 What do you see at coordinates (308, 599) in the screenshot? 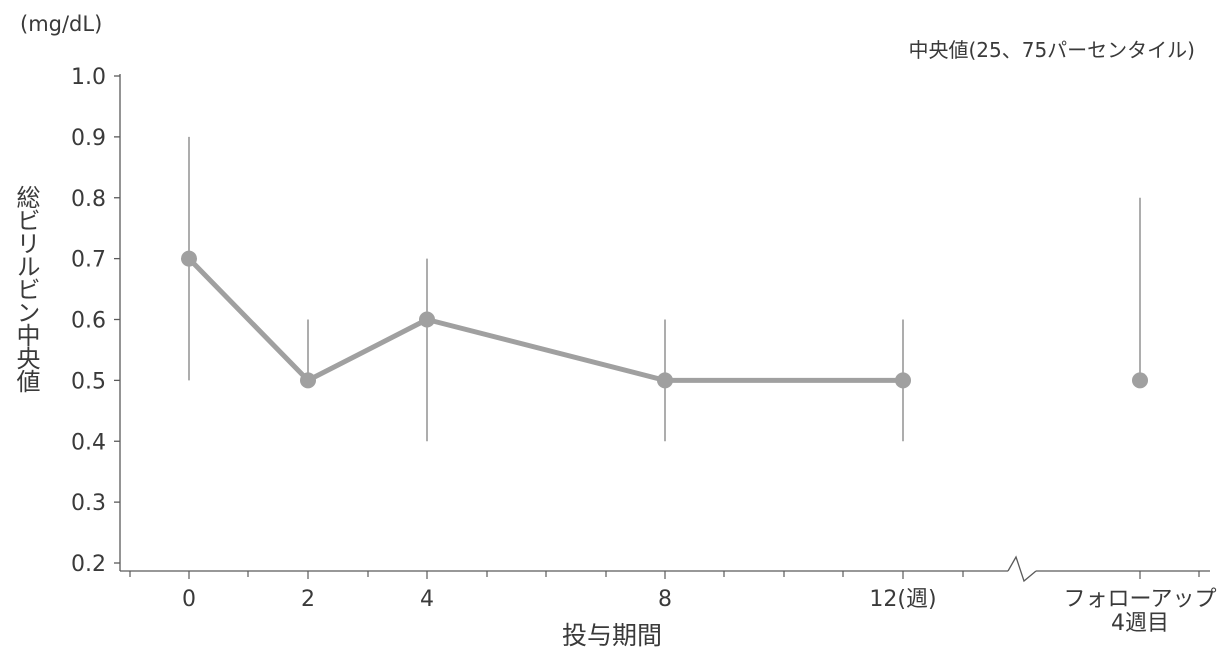
I see `x-tick-label: 2` at bounding box center [308, 599].